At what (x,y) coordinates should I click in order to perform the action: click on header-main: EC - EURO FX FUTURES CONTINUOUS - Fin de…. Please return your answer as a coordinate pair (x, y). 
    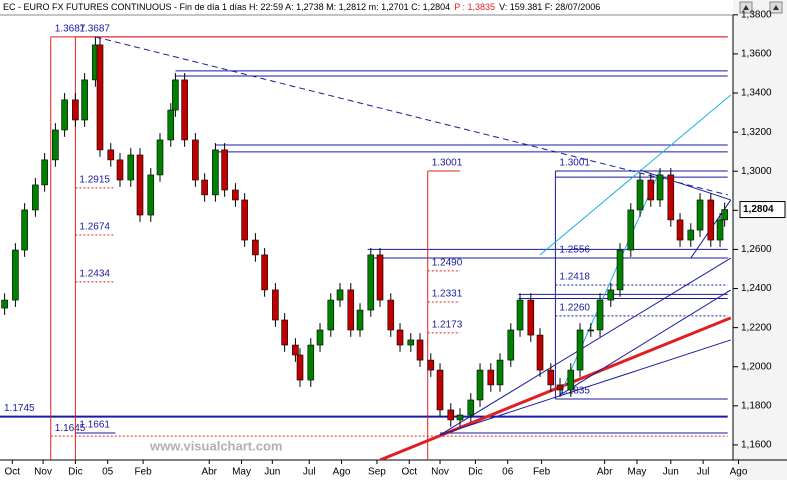
    Looking at the image, I should click on (226, 7).